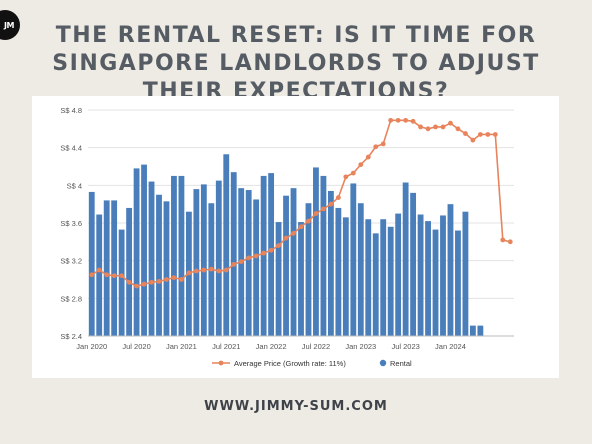 The height and width of the screenshot is (444, 592). I want to click on legend-label-average-price: Average Price (Growth rate: 11%), so click(290, 363).